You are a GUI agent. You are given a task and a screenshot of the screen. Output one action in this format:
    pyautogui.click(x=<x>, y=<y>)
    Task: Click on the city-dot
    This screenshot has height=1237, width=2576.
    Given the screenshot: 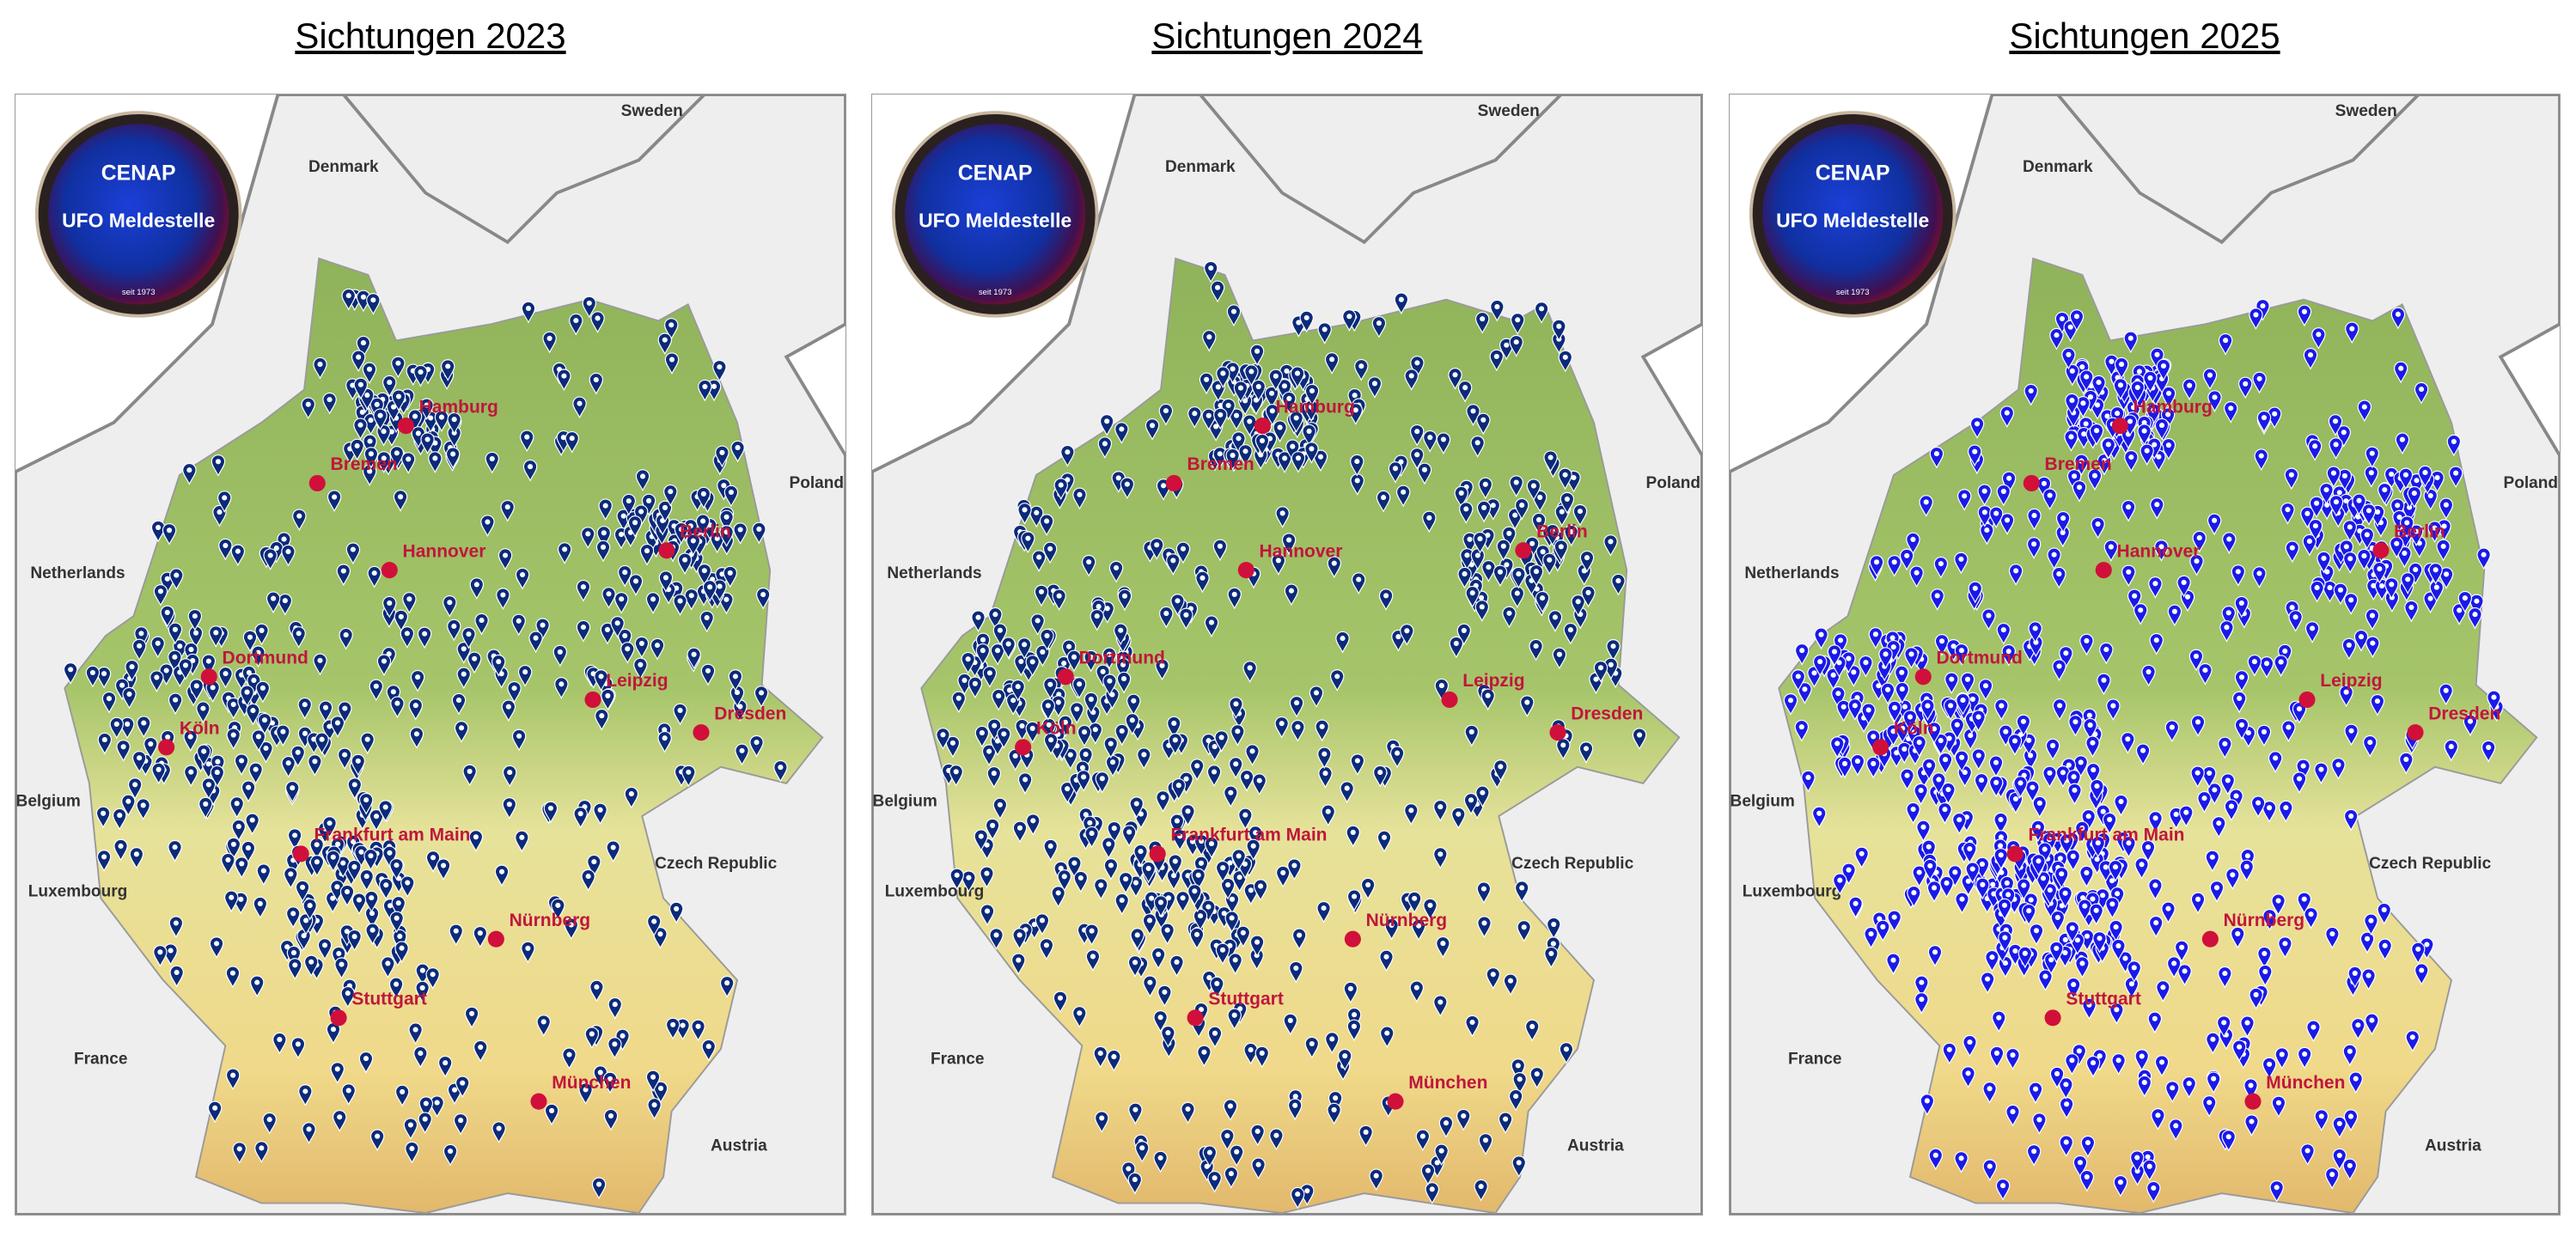 What is the action you would take?
    pyautogui.click(x=405, y=426)
    